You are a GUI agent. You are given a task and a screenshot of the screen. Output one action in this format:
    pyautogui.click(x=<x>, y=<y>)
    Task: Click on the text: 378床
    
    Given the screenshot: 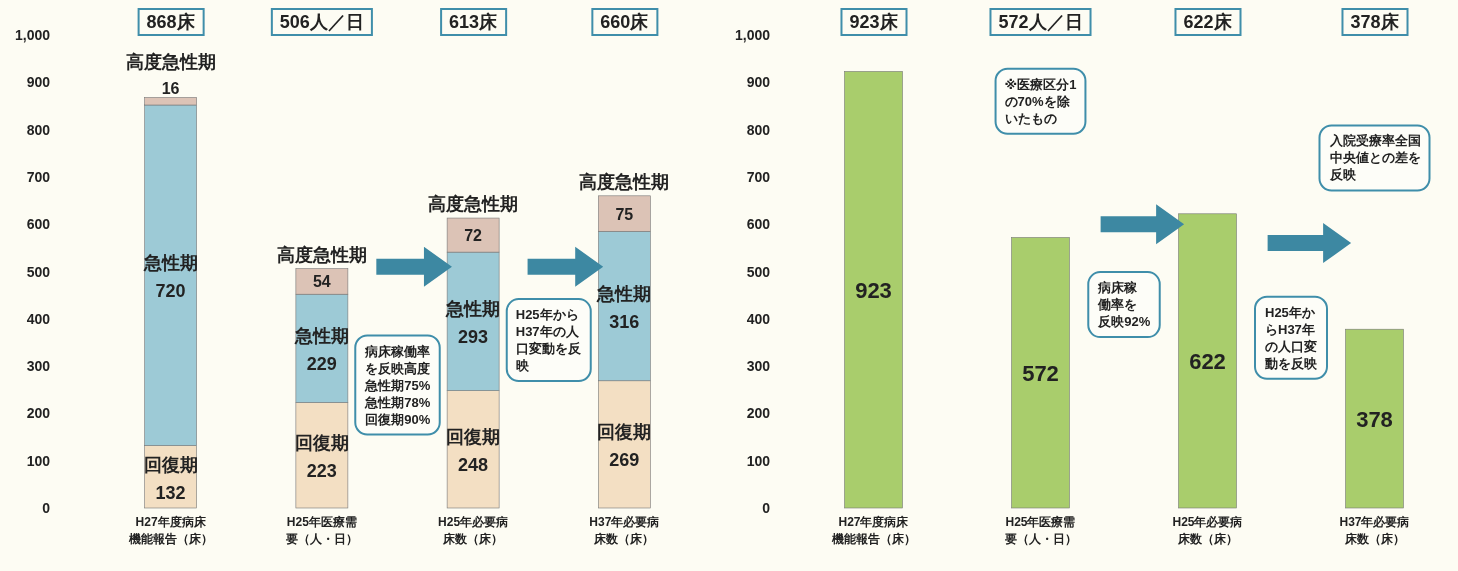 What is the action you would take?
    pyautogui.click(x=1375, y=22)
    